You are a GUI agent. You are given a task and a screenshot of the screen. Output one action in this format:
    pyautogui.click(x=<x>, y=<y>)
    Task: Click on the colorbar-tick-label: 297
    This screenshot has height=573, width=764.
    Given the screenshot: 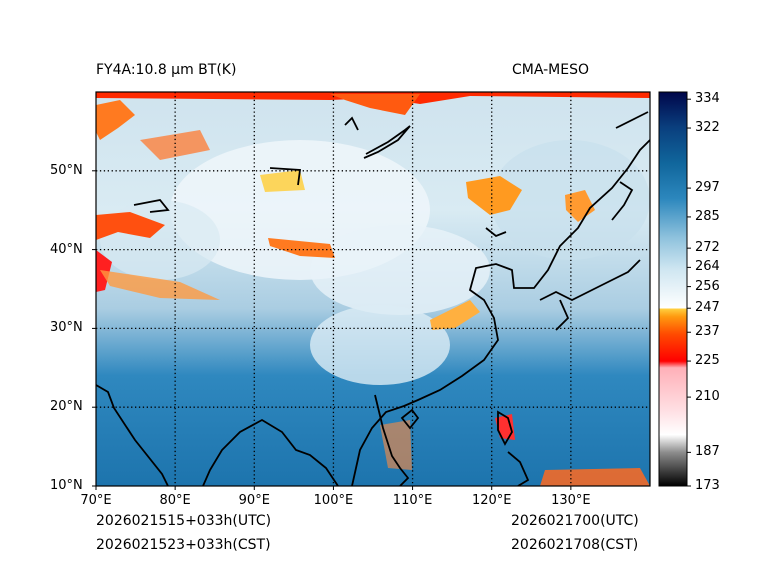 What is the action you would take?
    pyautogui.click(x=707, y=188)
    